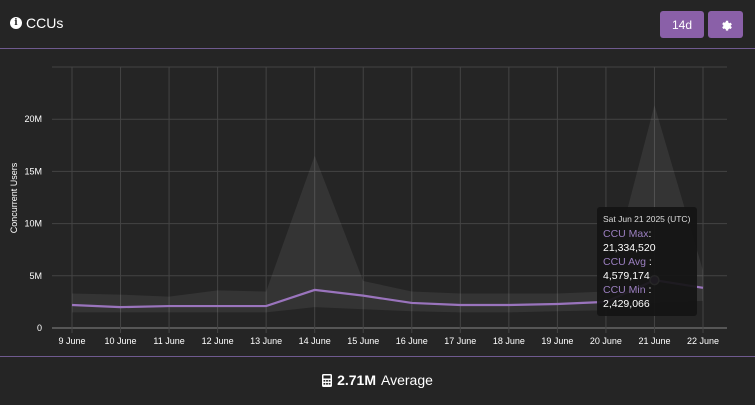 This screenshot has height=405, width=755. I want to click on average-label: Average, so click(407, 380).